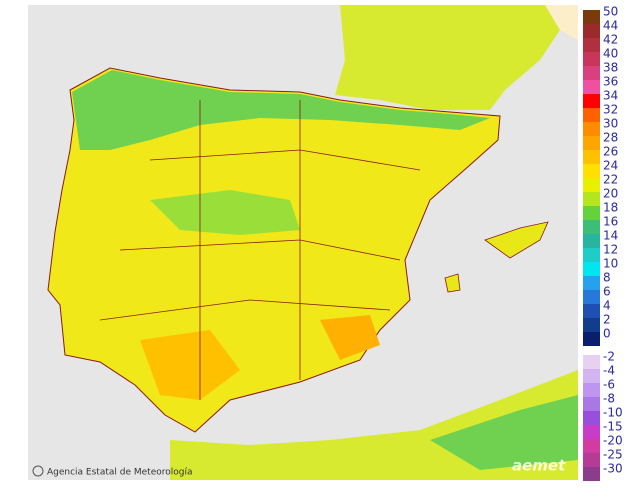 The height and width of the screenshot is (500, 630). Describe the element at coordinates (609, 357) in the screenshot. I see `legend-label: -2` at that location.